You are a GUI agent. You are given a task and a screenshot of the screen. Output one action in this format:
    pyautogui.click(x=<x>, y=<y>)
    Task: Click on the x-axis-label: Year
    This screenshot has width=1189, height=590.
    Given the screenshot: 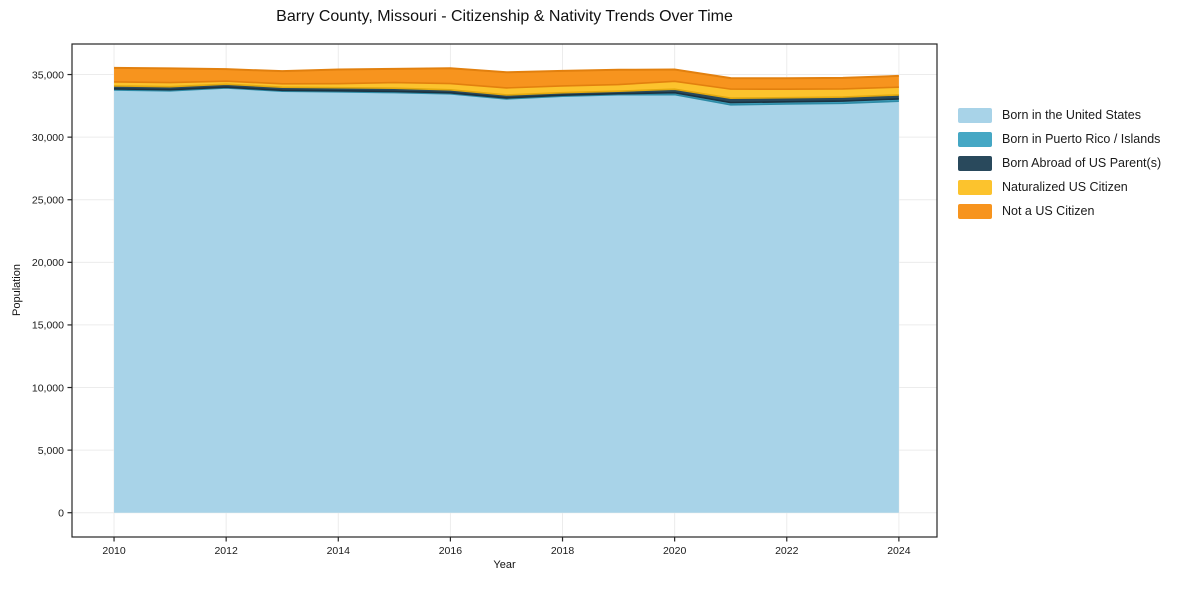 What is the action you would take?
    pyautogui.click(x=504, y=565)
    